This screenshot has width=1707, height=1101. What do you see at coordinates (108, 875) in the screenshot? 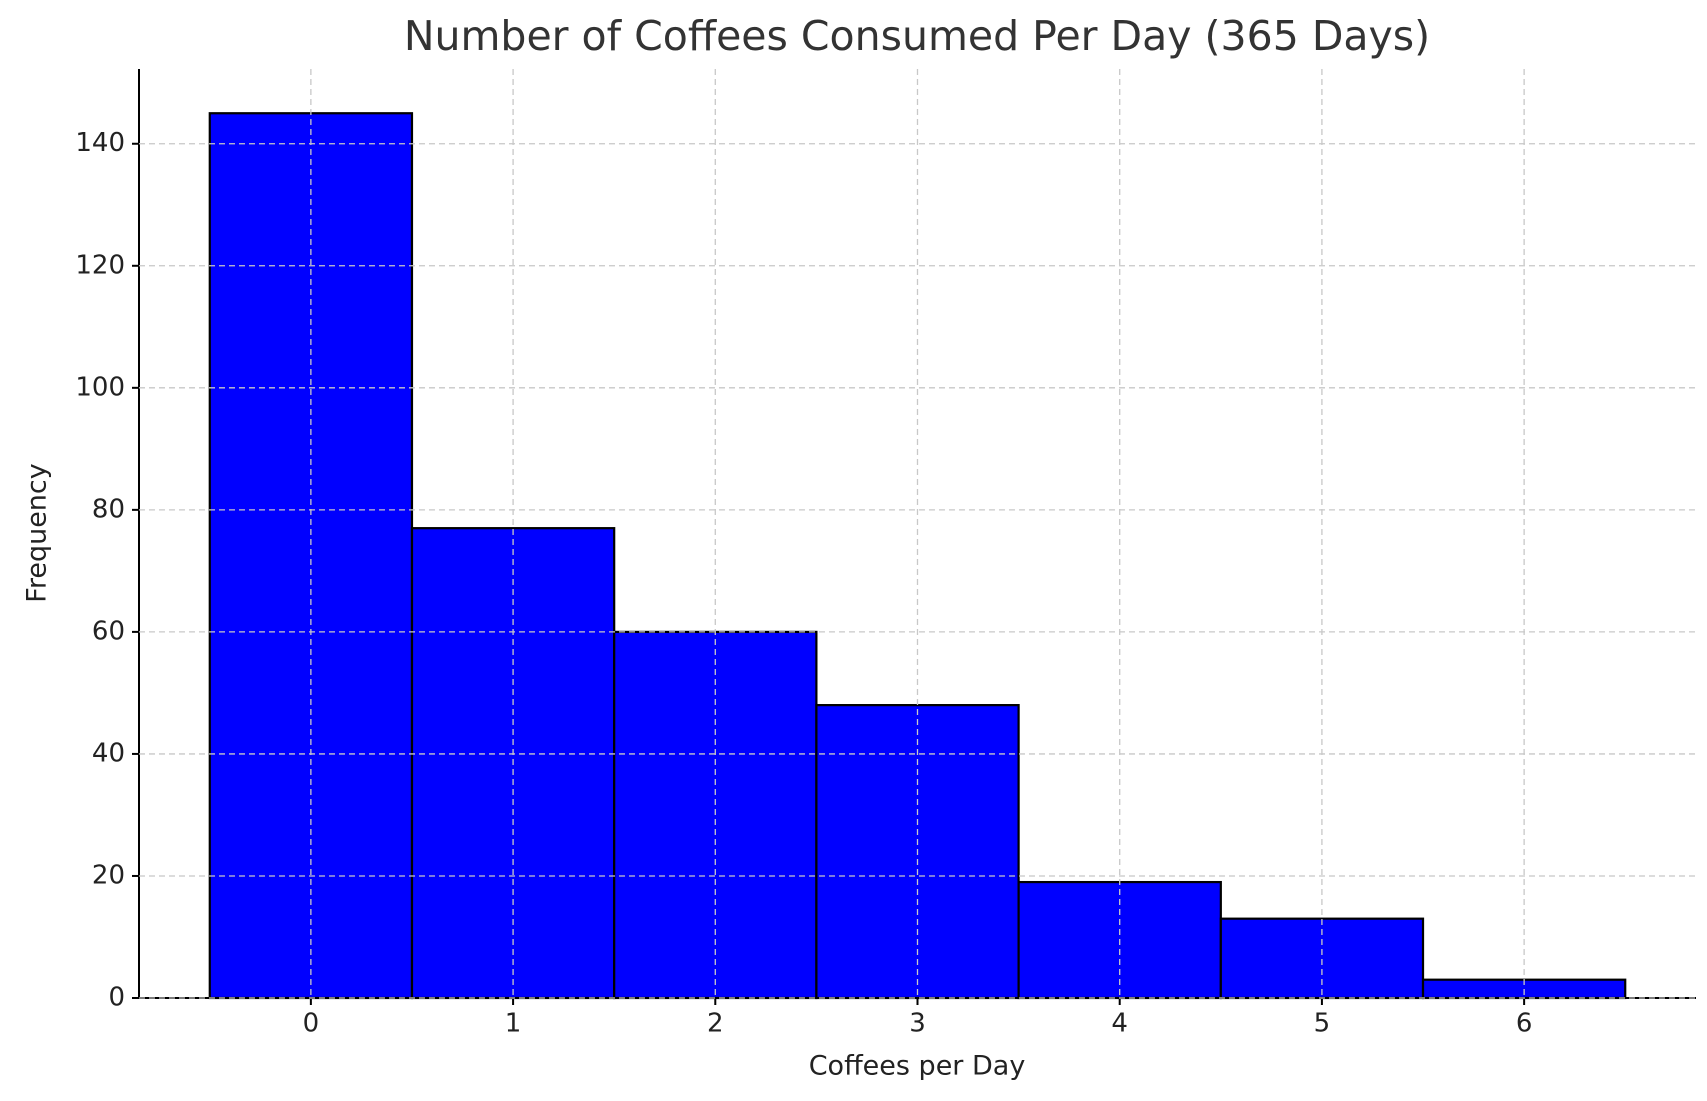
I see `y-tick-label: 20` at bounding box center [108, 875].